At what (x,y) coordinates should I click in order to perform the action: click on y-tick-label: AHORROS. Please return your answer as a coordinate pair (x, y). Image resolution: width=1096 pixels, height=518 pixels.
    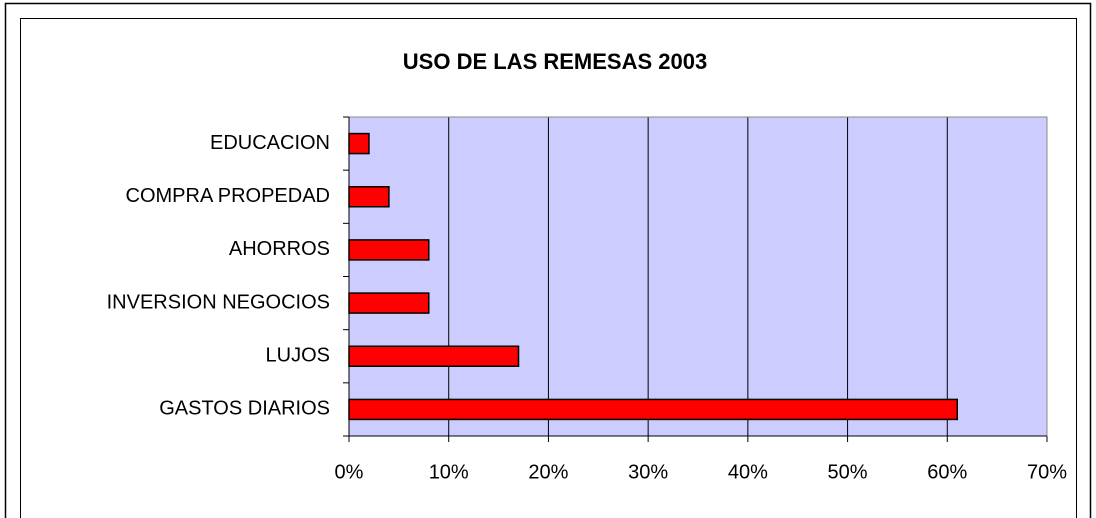
    Looking at the image, I should click on (279, 249).